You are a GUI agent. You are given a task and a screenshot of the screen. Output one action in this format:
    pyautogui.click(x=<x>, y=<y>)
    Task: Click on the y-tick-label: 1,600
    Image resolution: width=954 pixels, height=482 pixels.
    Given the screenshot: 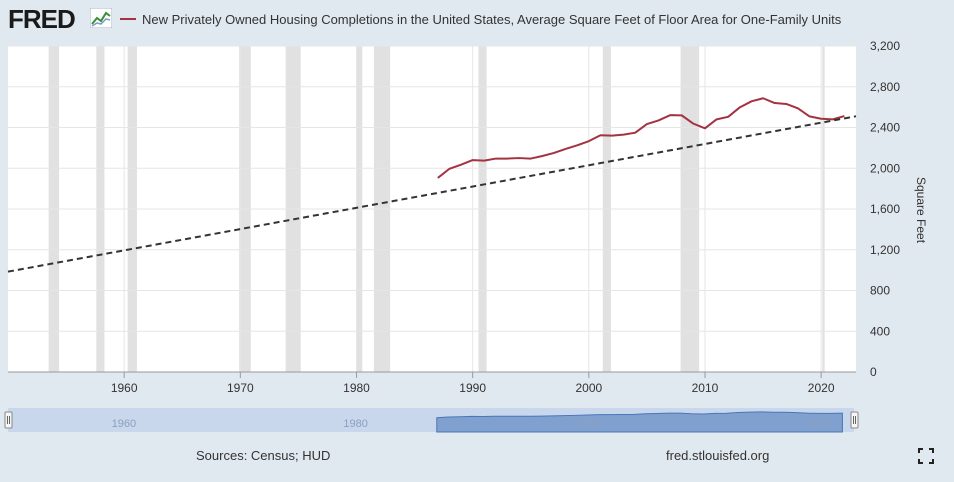 What is the action you would take?
    pyautogui.click(x=885, y=209)
    